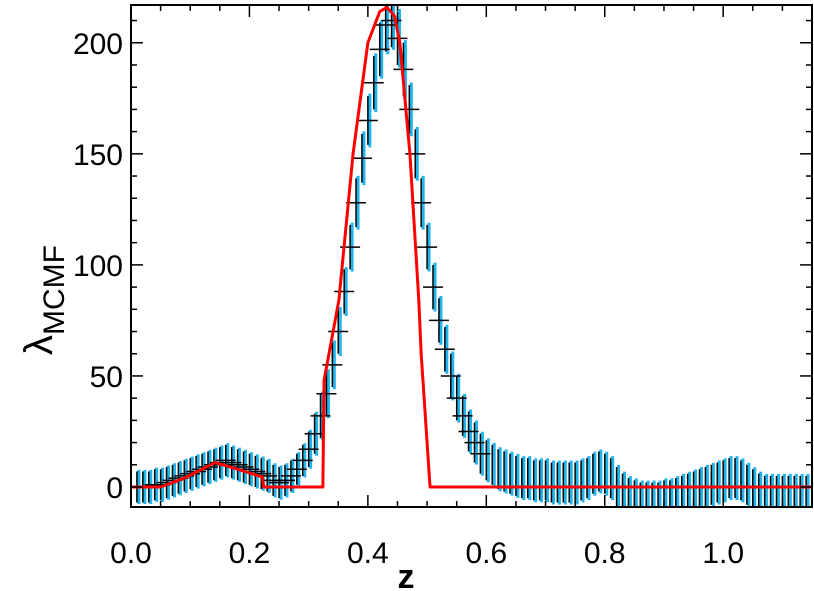 The height and width of the screenshot is (591, 814). What do you see at coordinates (98, 266) in the screenshot?
I see `y-tick-label: 100` at bounding box center [98, 266].